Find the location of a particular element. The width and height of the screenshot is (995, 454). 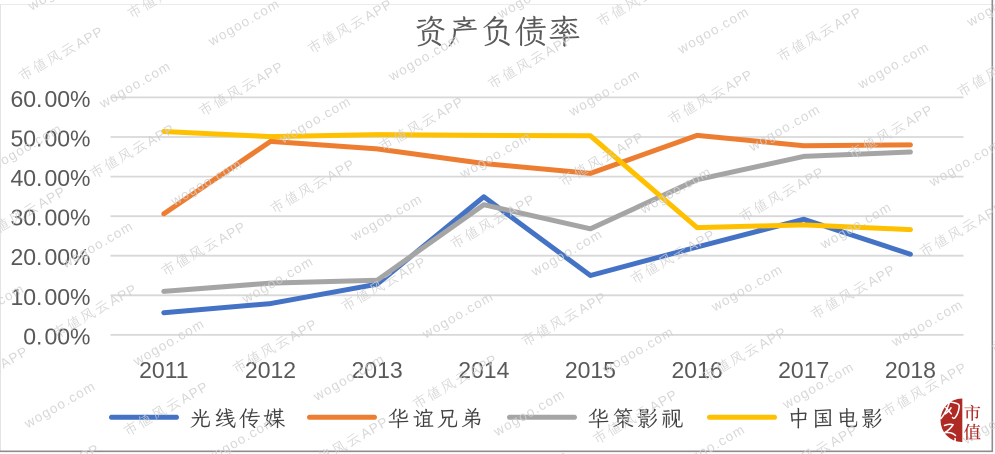

svg-text: 60.00% is located at coordinates (50, 99).